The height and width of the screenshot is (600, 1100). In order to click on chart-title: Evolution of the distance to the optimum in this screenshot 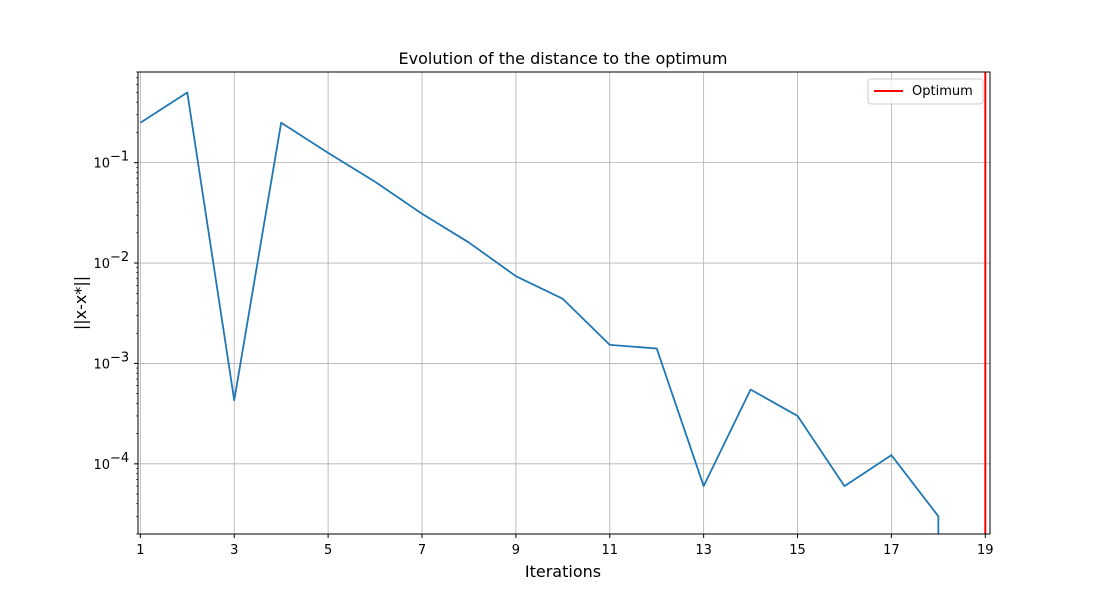, I will do `click(563, 58)`.